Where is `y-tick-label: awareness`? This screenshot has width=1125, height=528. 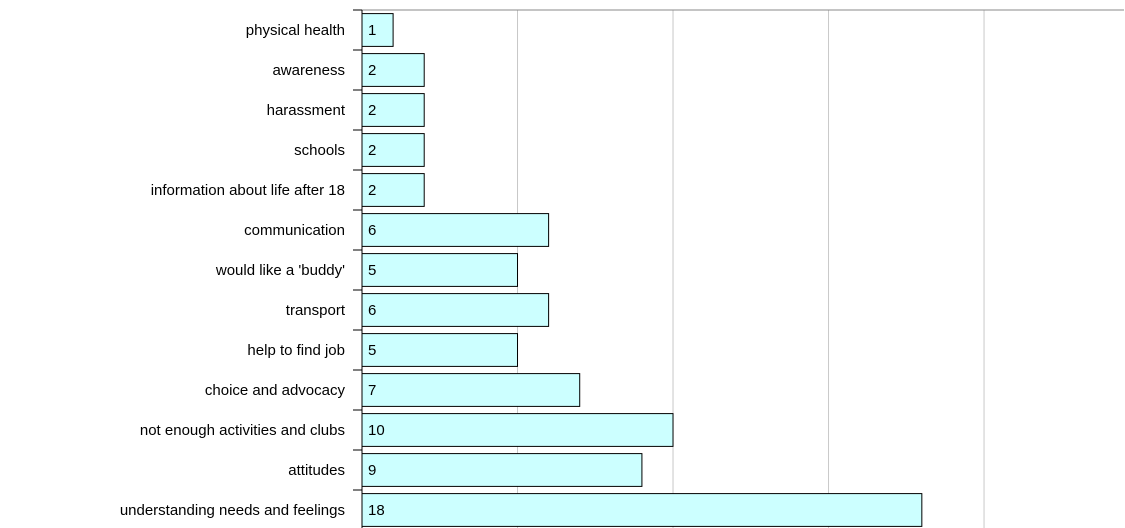
y-tick-label: awareness is located at coordinates (308, 70).